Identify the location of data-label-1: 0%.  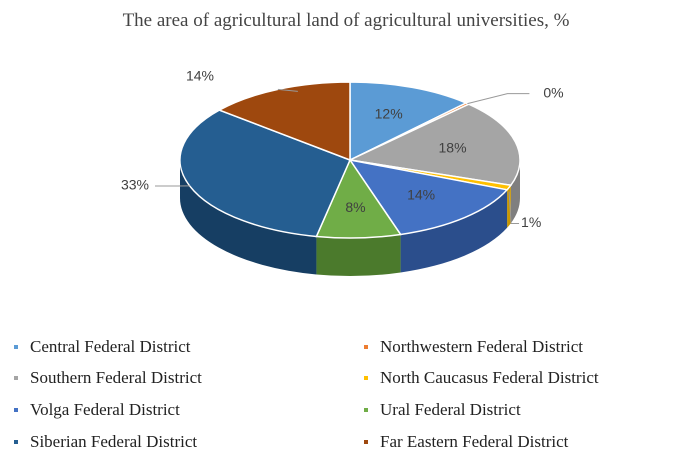
(553, 92).